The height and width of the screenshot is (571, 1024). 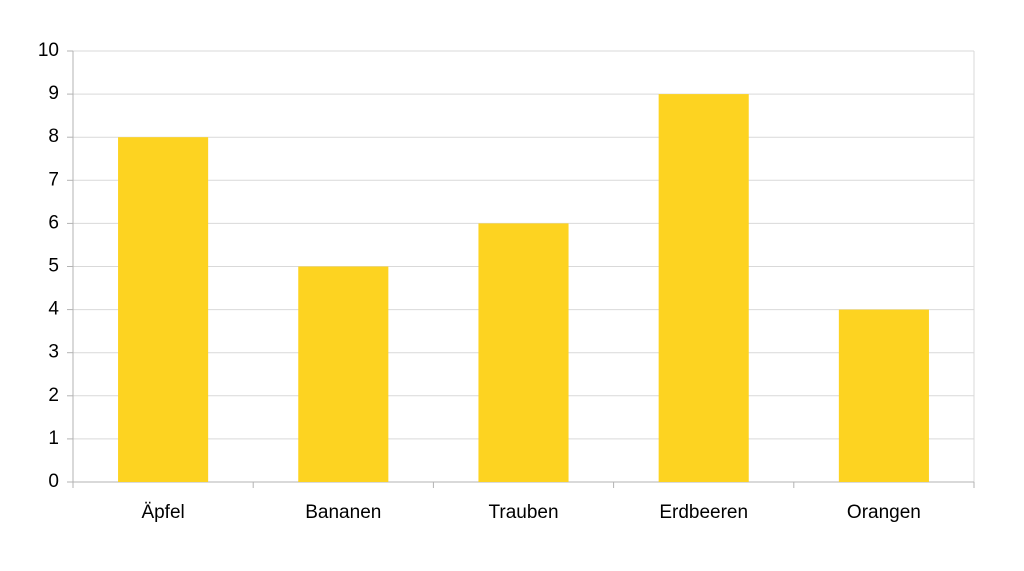 What do you see at coordinates (53, 352) in the screenshot?
I see `y-tick-label: 3` at bounding box center [53, 352].